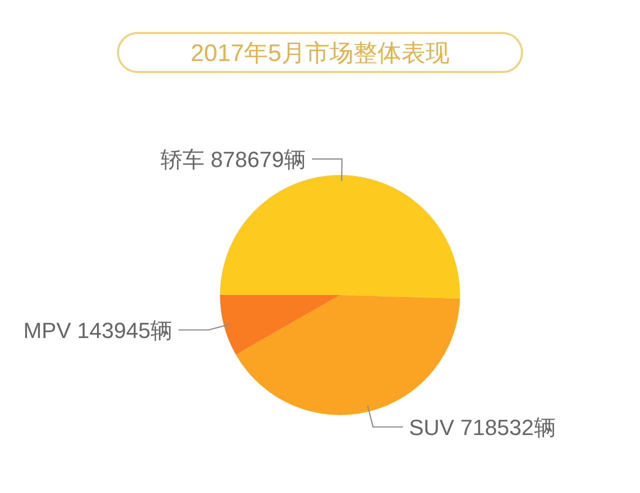 The width and height of the screenshot is (640, 493). What do you see at coordinates (482, 427) in the screenshot?
I see `slice-label: SUV 718532辆` at bounding box center [482, 427].